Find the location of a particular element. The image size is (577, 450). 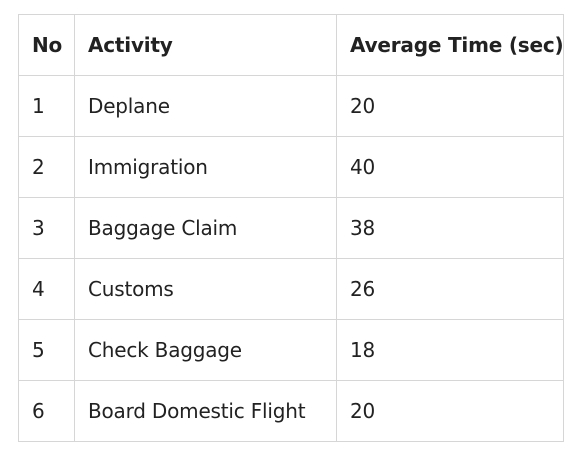

cell-average-time: 38 is located at coordinates (450, 228).